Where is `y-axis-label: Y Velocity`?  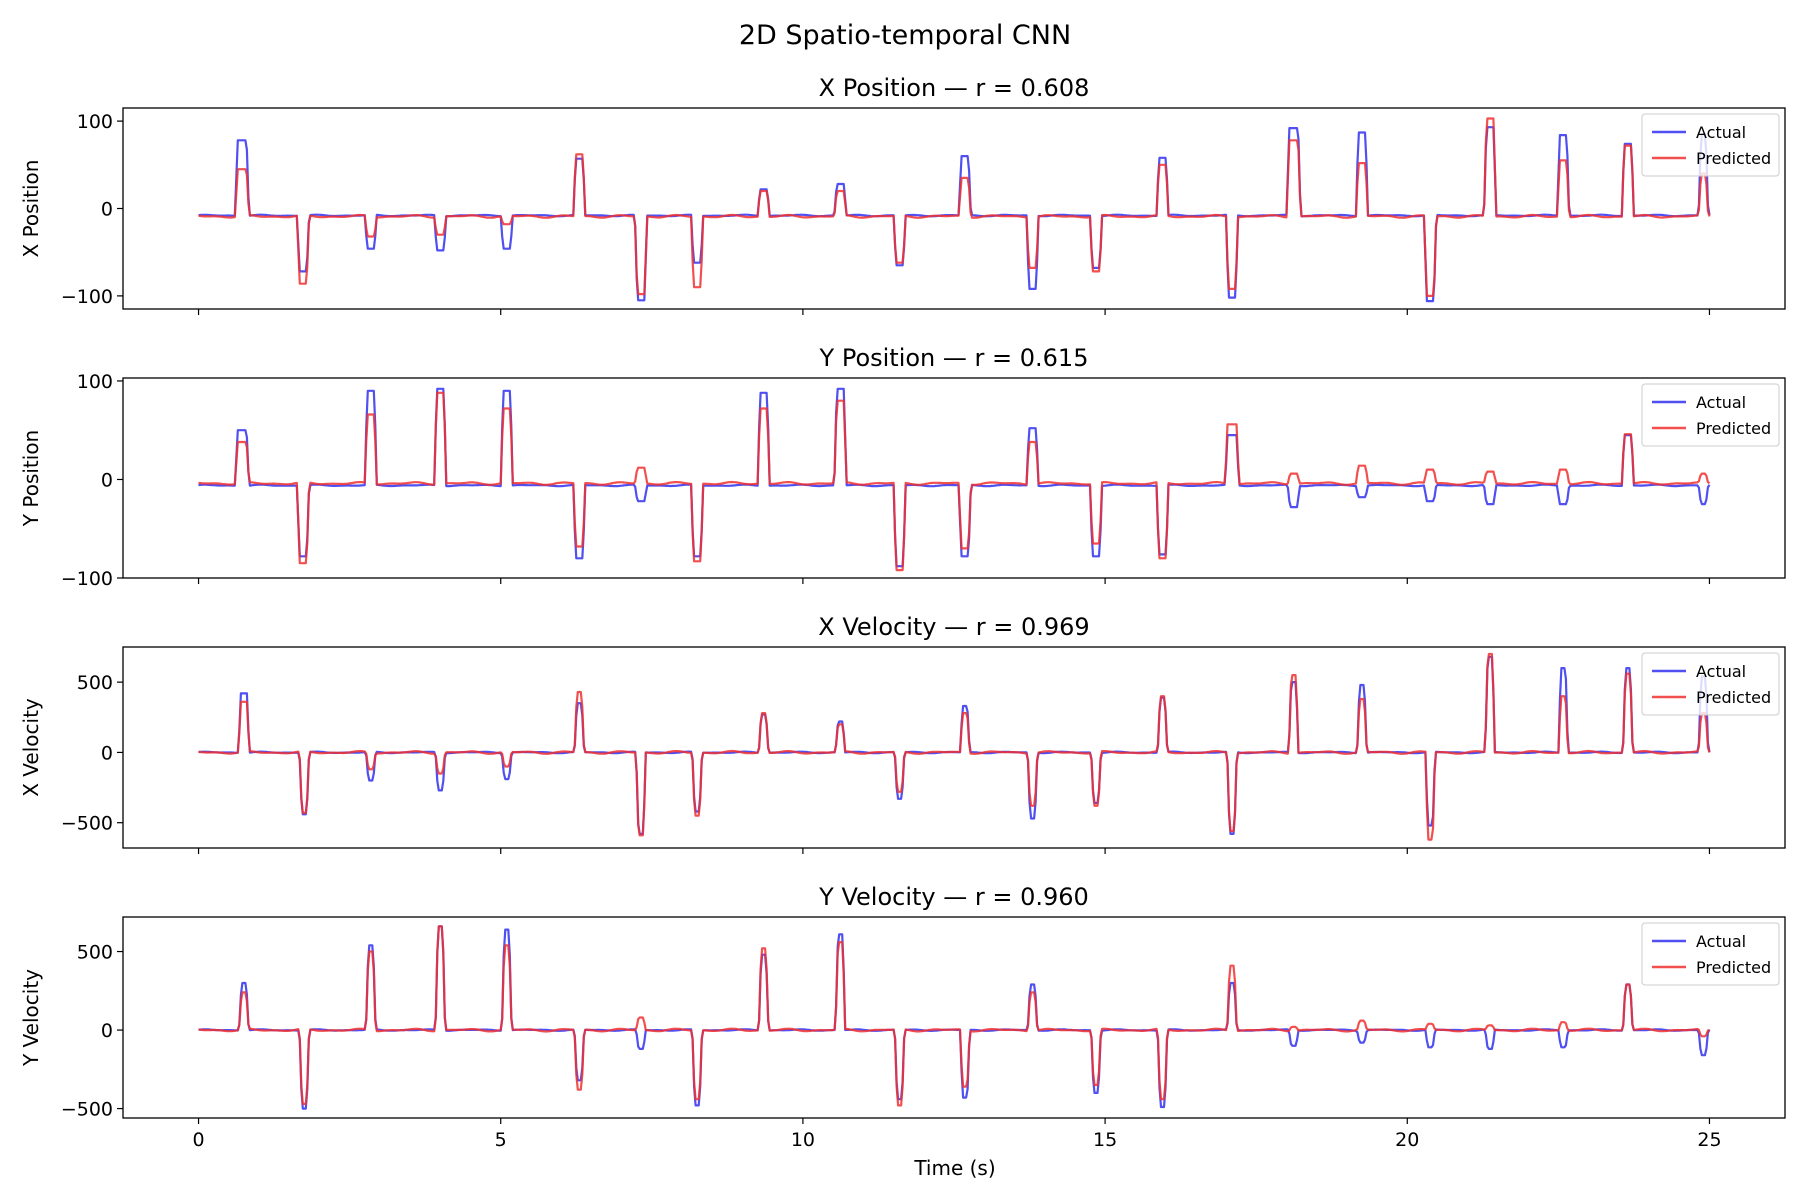
y-axis-label: Y Velocity is located at coordinates (31, 1018).